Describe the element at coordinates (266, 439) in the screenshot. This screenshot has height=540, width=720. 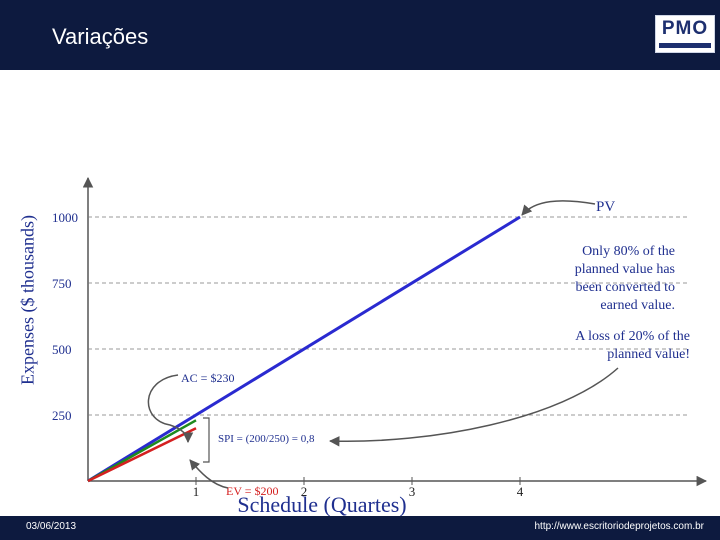
I see `spi-label: SPI = (200/250) = 0,8` at that location.